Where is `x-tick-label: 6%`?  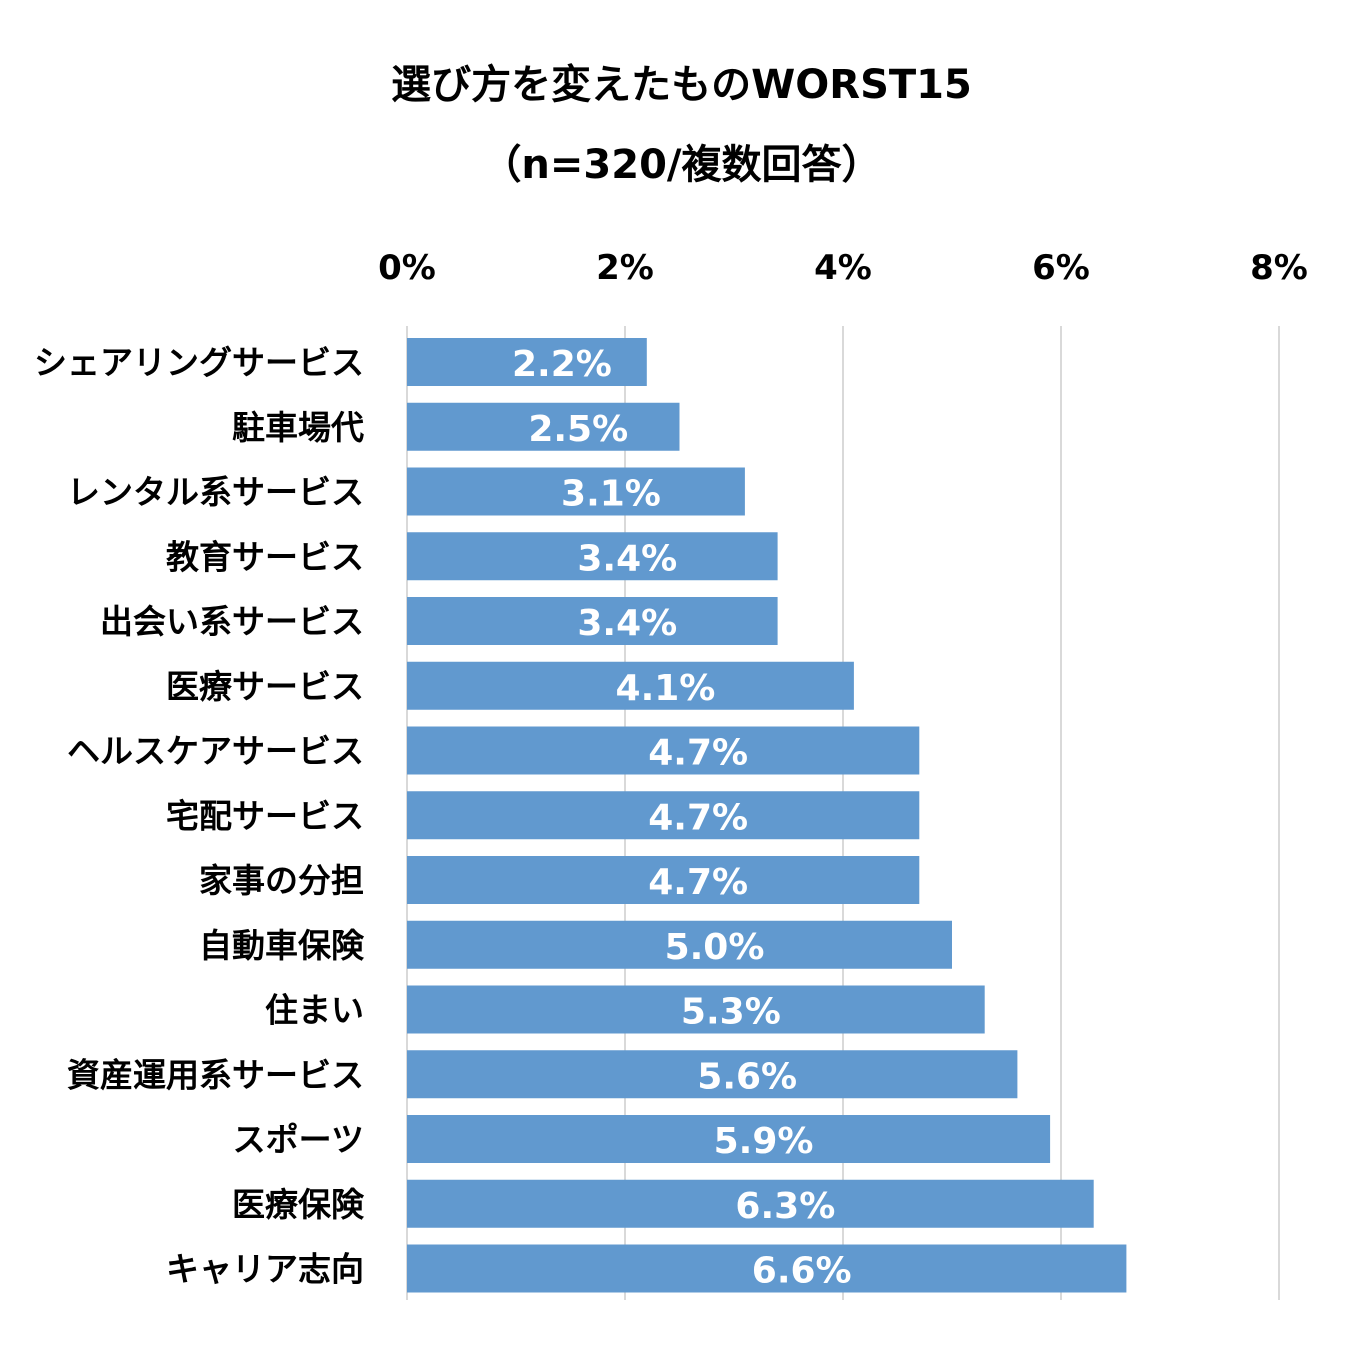 x-tick-label: 6% is located at coordinates (1061, 268).